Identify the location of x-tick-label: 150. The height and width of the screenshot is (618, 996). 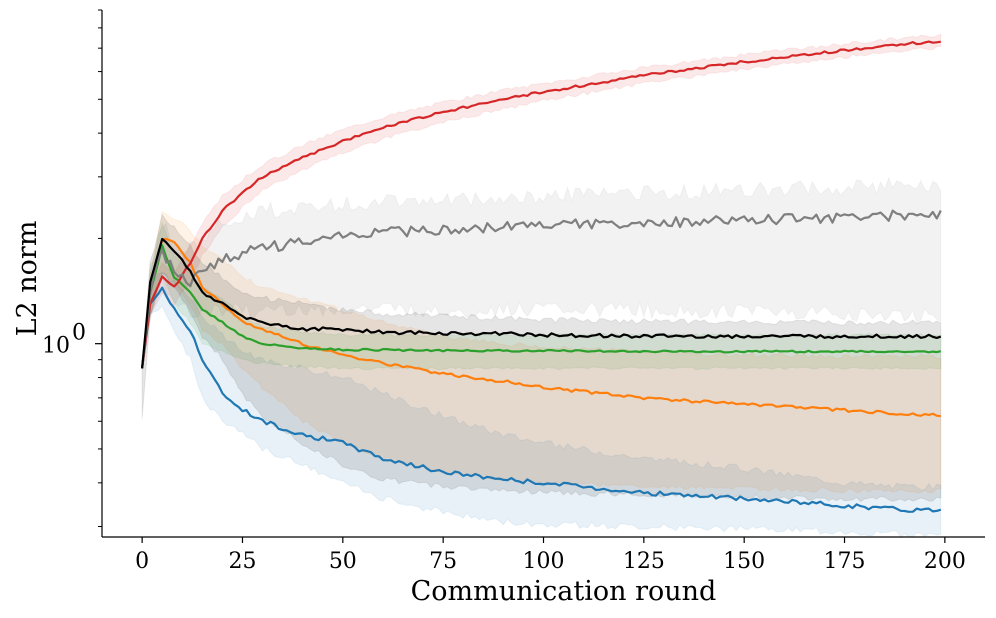
(744, 561).